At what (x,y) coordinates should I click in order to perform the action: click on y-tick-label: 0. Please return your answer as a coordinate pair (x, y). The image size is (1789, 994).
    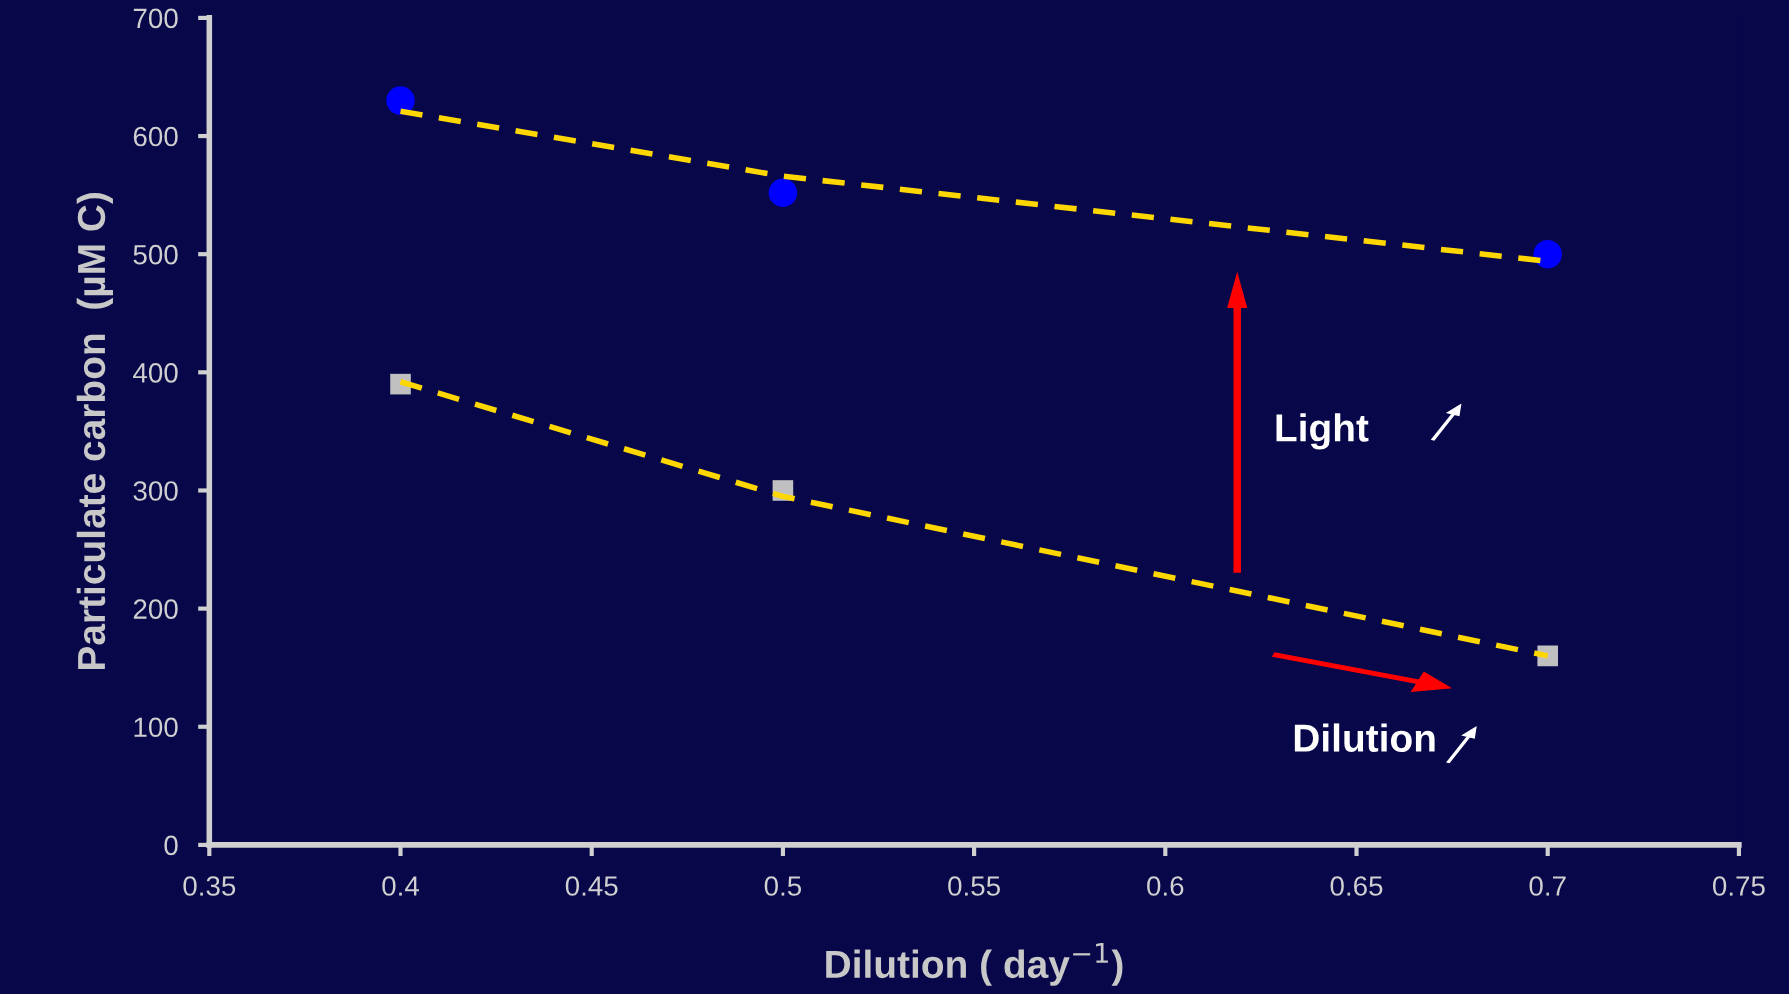
    Looking at the image, I should click on (171, 845).